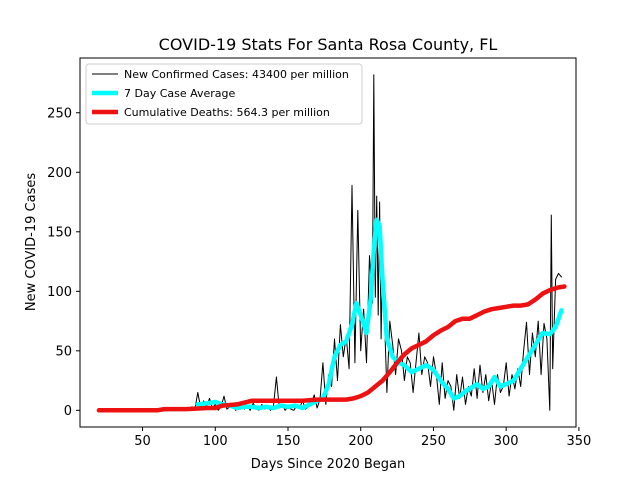 The image size is (640, 480). Describe the element at coordinates (227, 112) in the screenshot. I see `legend-entry: Cumulative Deaths: 564.3 per million` at that location.